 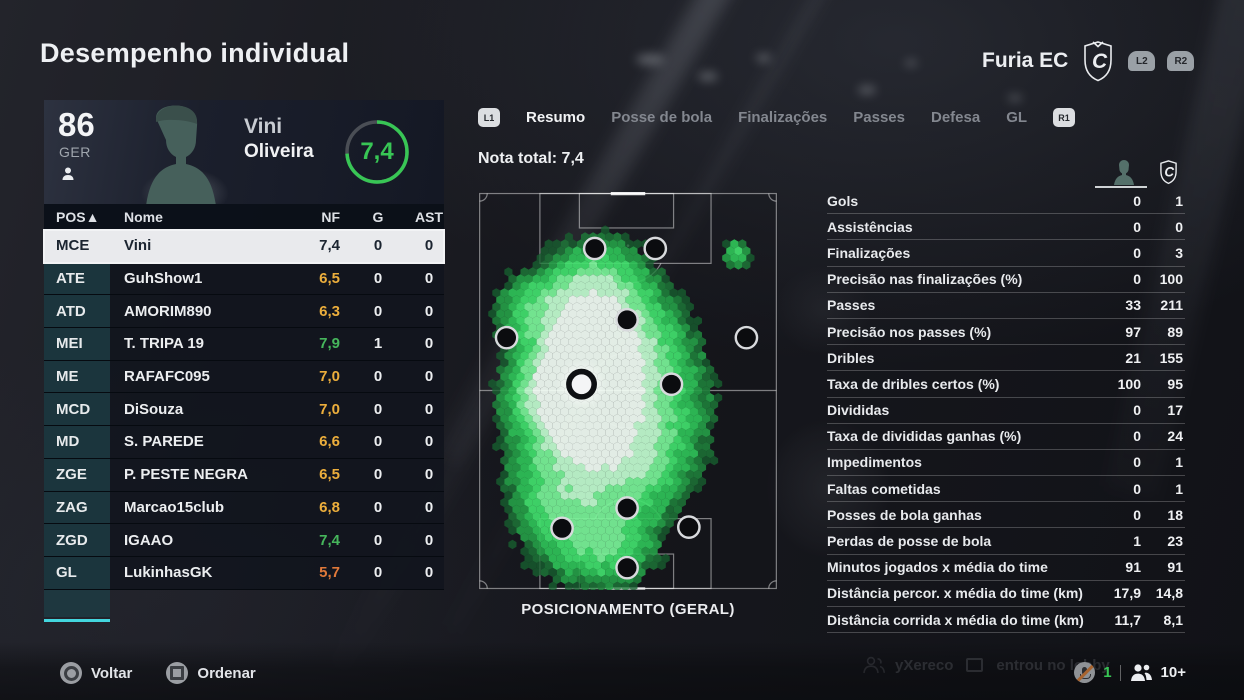 I want to click on table-row: MD S. PAREDE 6,6 0 0, so click(x=244, y=442).